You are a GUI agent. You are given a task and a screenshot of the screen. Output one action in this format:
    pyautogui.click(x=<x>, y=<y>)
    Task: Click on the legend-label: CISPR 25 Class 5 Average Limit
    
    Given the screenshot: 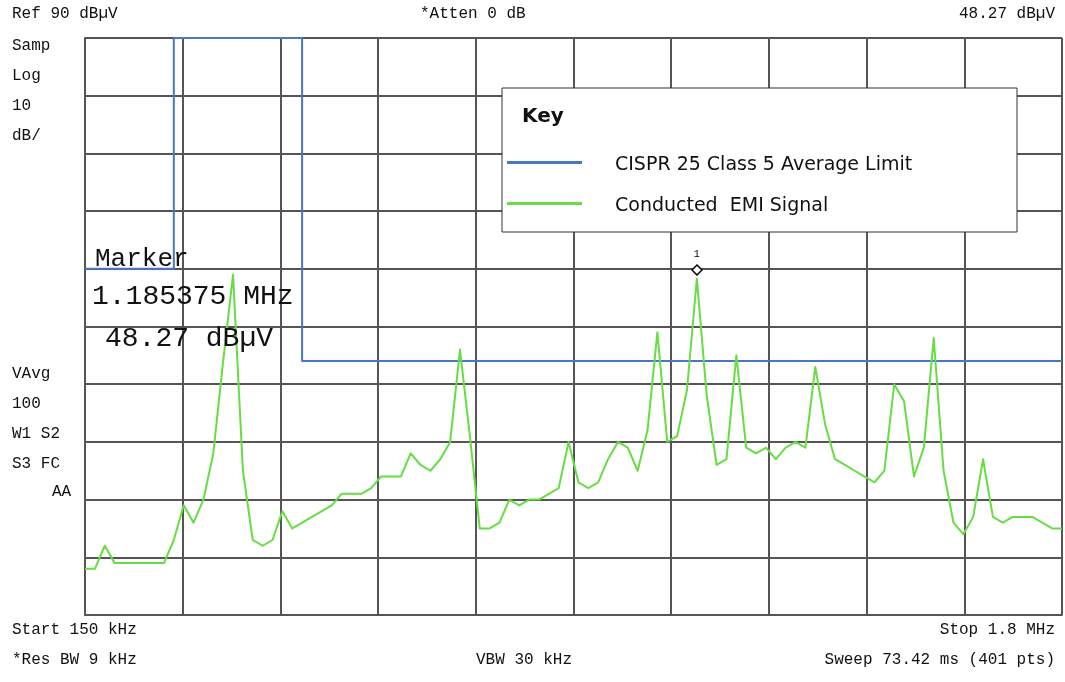 What is the action you would take?
    pyautogui.click(x=764, y=162)
    